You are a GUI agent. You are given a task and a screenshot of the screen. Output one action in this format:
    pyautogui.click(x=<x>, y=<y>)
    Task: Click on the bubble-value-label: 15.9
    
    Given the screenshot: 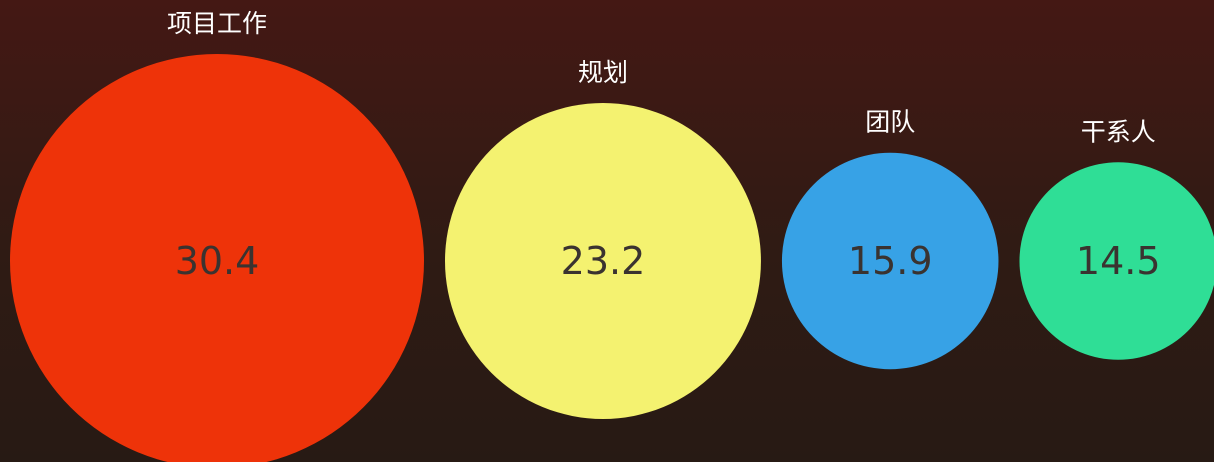 What is the action you would take?
    pyautogui.click(x=890, y=261)
    